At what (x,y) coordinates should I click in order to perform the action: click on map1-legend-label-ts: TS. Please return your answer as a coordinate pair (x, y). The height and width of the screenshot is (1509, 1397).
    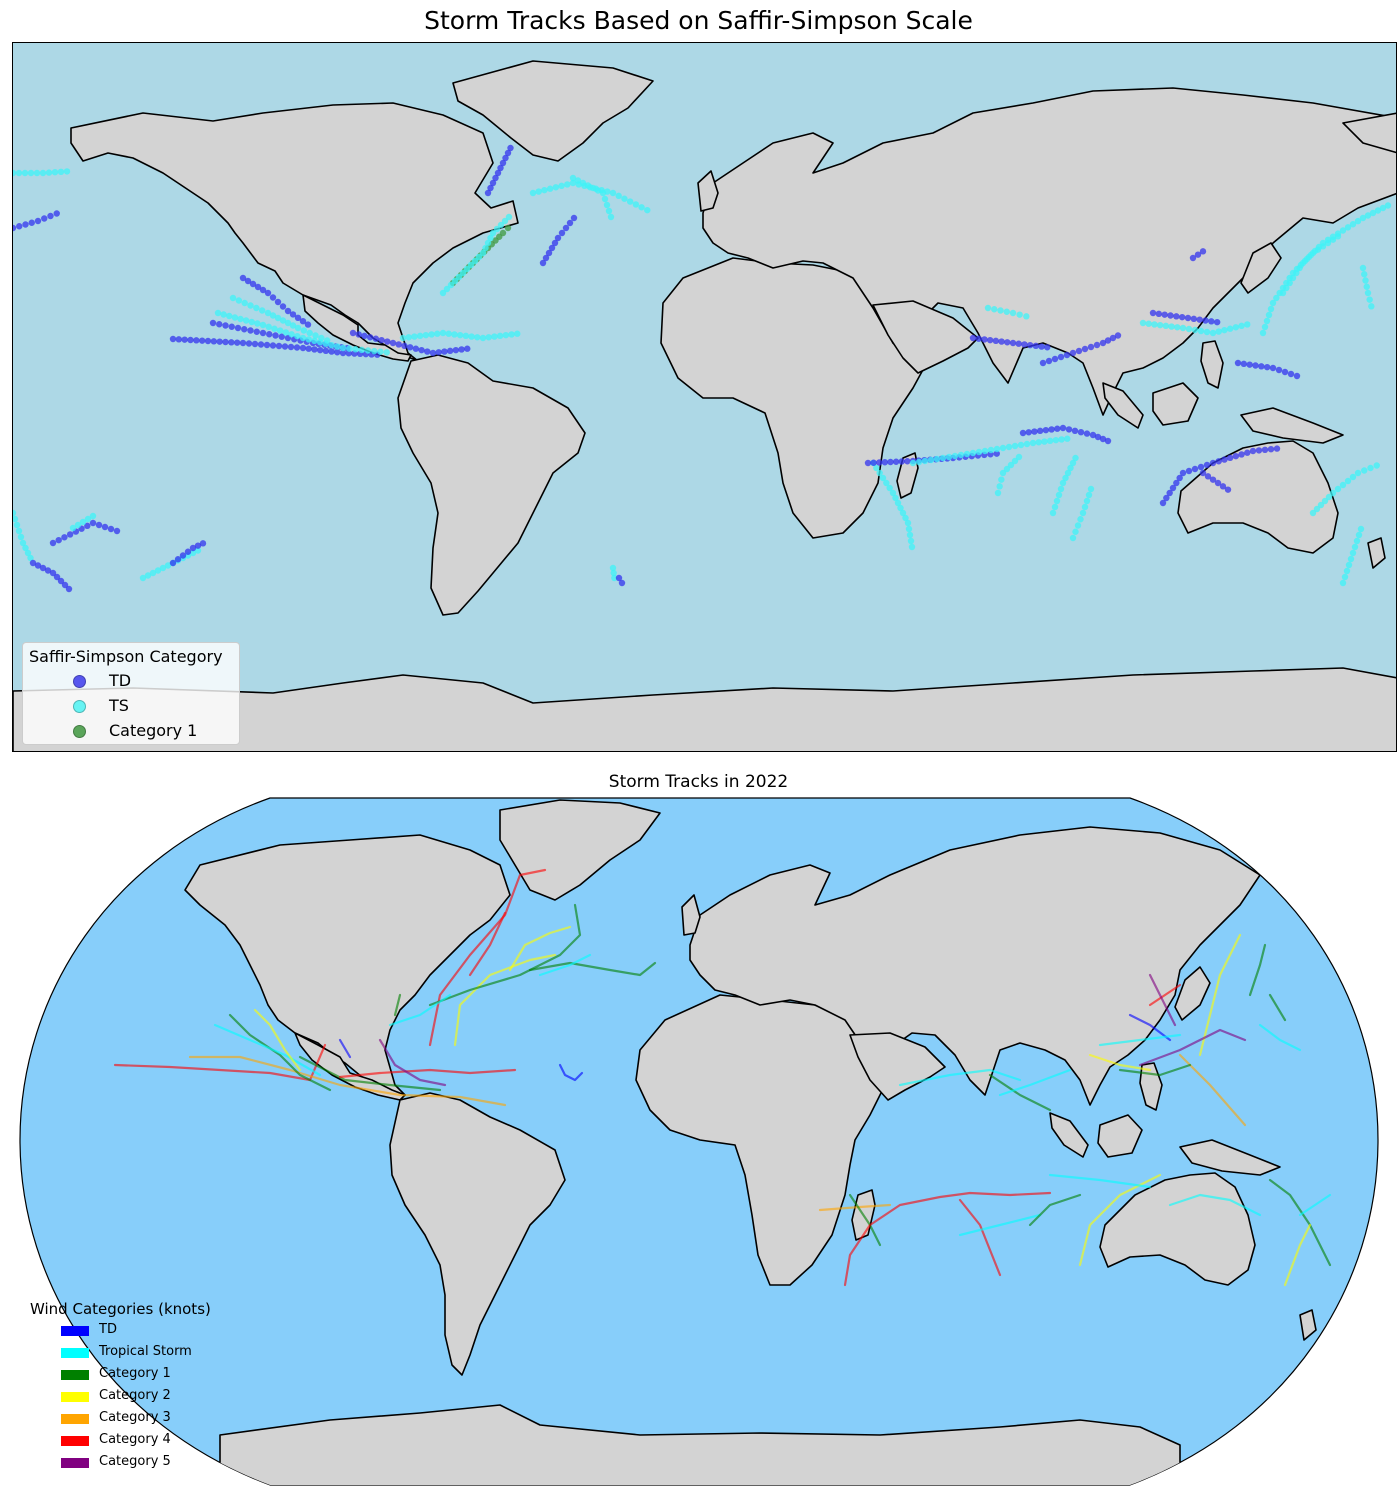
    Looking at the image, I should click on (119, 705).